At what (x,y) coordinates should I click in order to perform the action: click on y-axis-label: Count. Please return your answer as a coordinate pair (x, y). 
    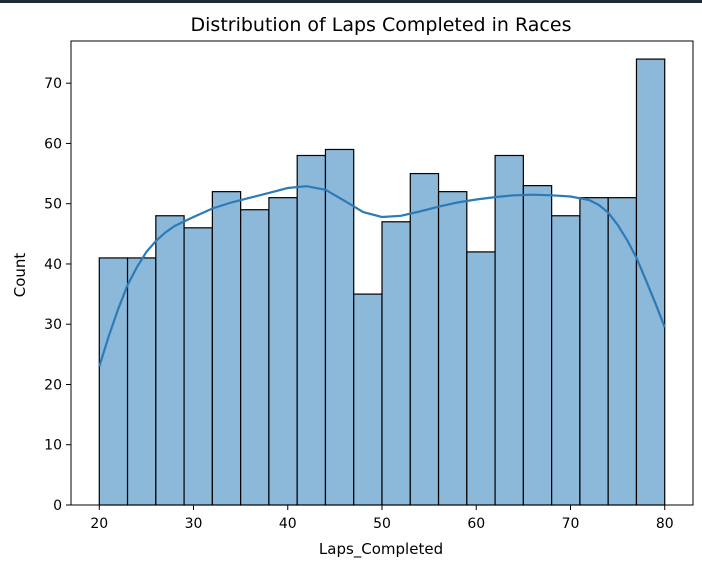
    Looking at the image, I should click on (20, 275).